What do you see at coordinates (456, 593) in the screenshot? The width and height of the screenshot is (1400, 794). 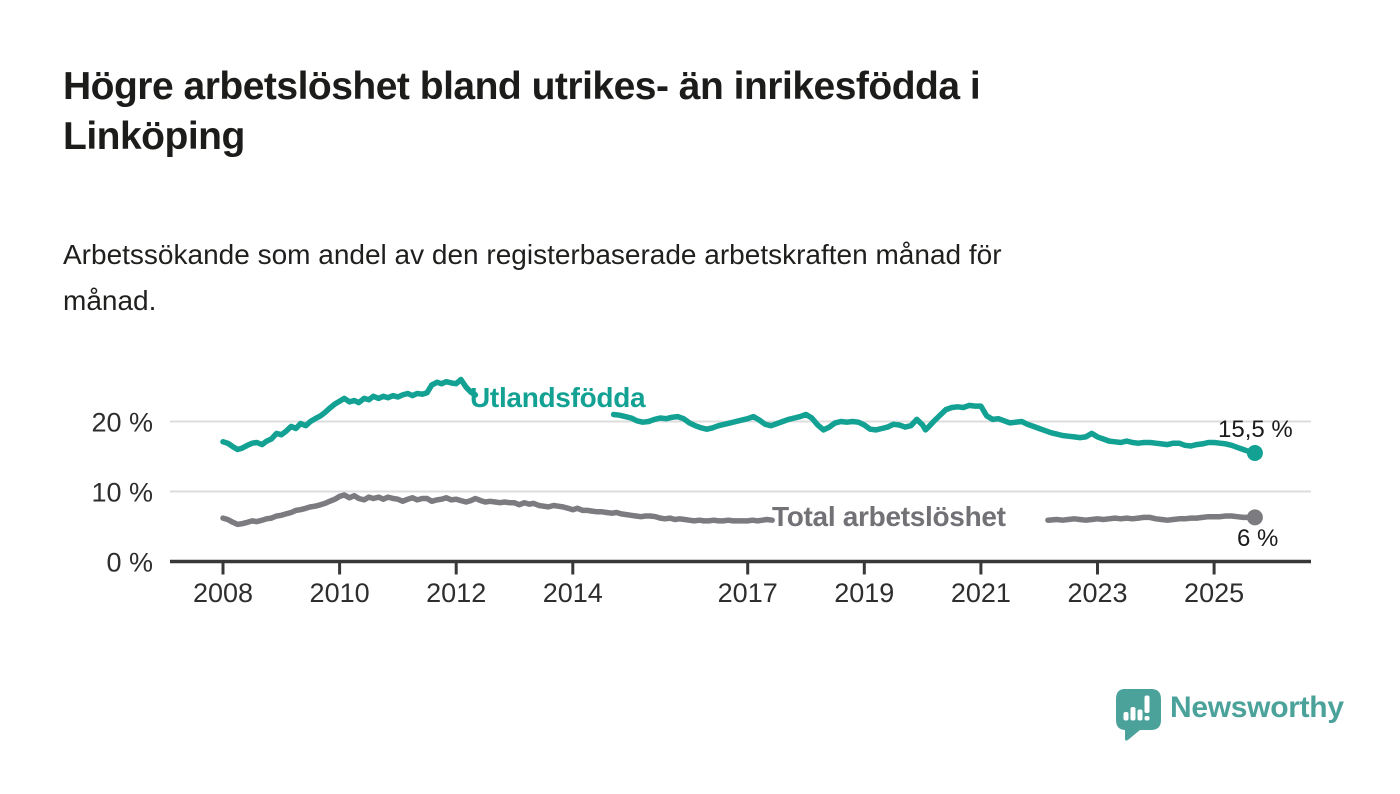 I see `x-tick-label: 2012` at bounding box center [456, 593].